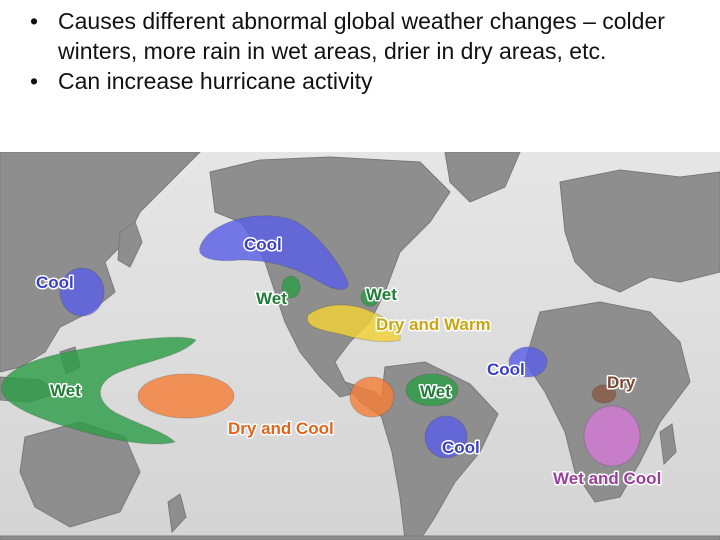  I want to click on label-cool-east-asia: Cool, so click(55, 282).